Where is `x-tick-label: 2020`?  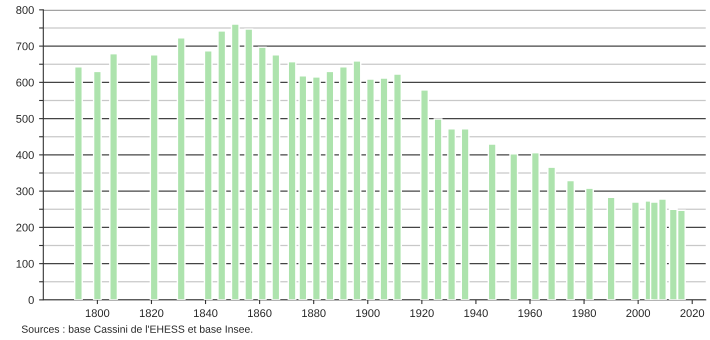
x-tick-label: 2020 is located at coordinates (692, 313).